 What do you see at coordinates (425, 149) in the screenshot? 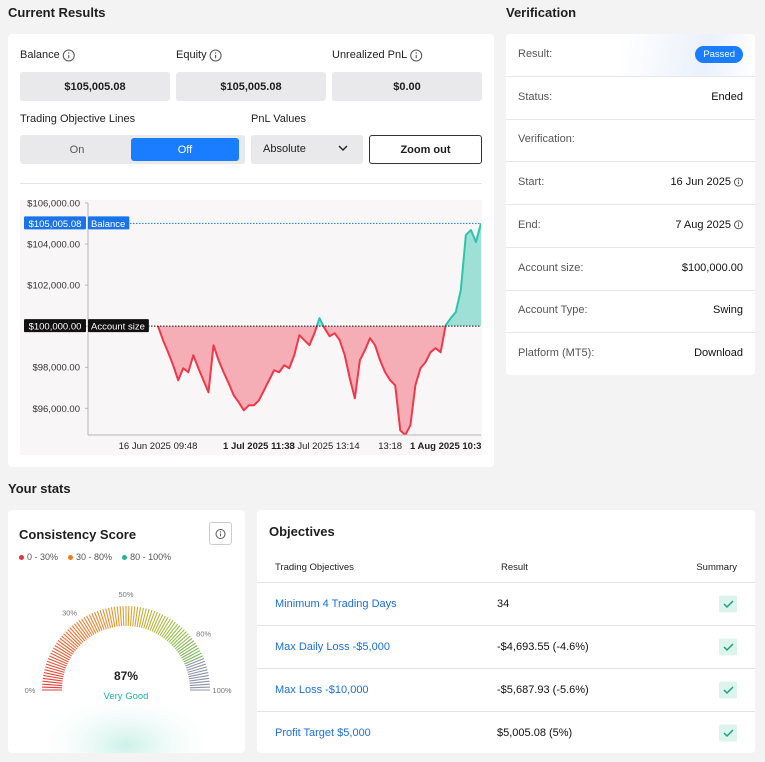
I see `zoom-button: Zoom out` at bounding box center [425, 149].